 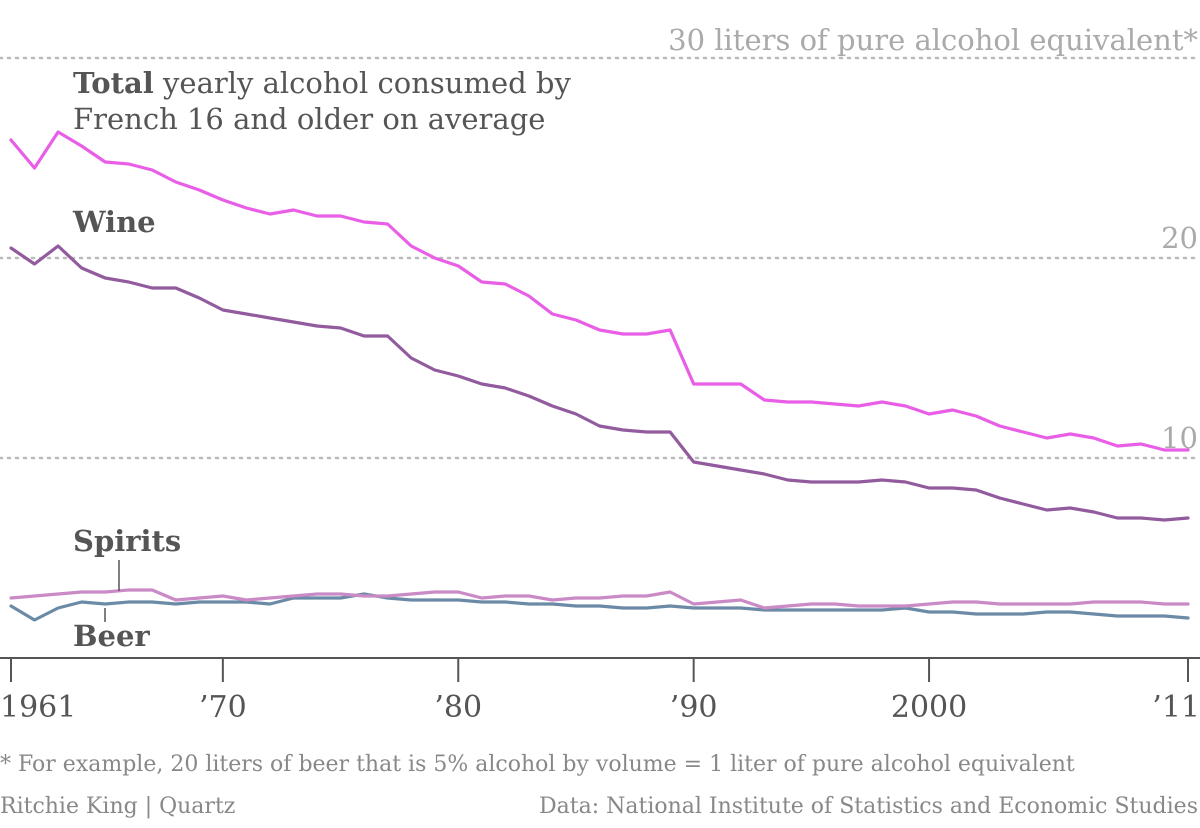 What do you see at coordinates (600, 691) in the screenshot?
I see `x-axis: 1961 ’70 ’80 ’90 2000 ’11` at bounding box center [600, 691].